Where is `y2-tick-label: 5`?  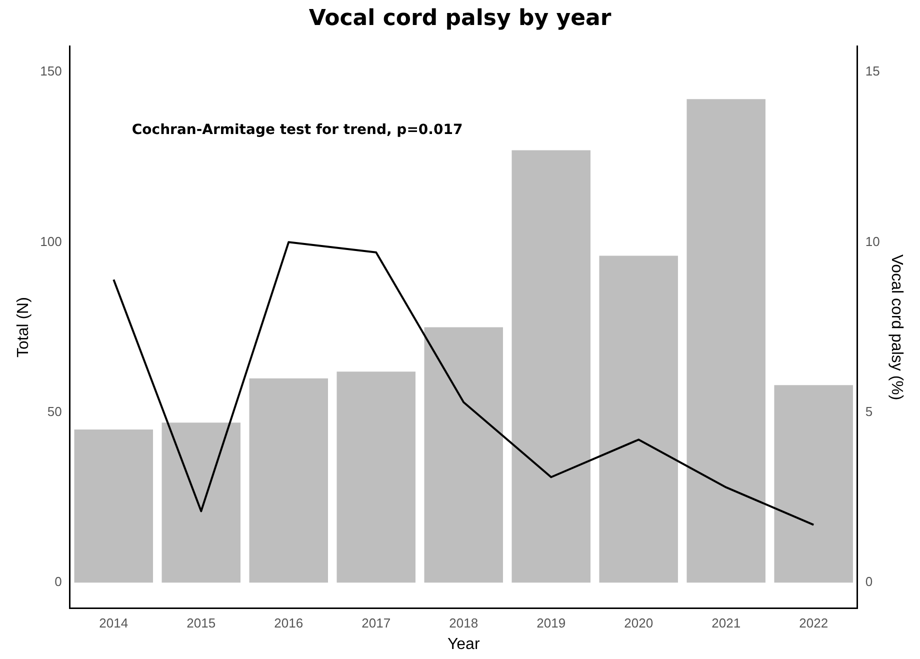
y2-tick-label: 5 is located at coordinates (869, 411).